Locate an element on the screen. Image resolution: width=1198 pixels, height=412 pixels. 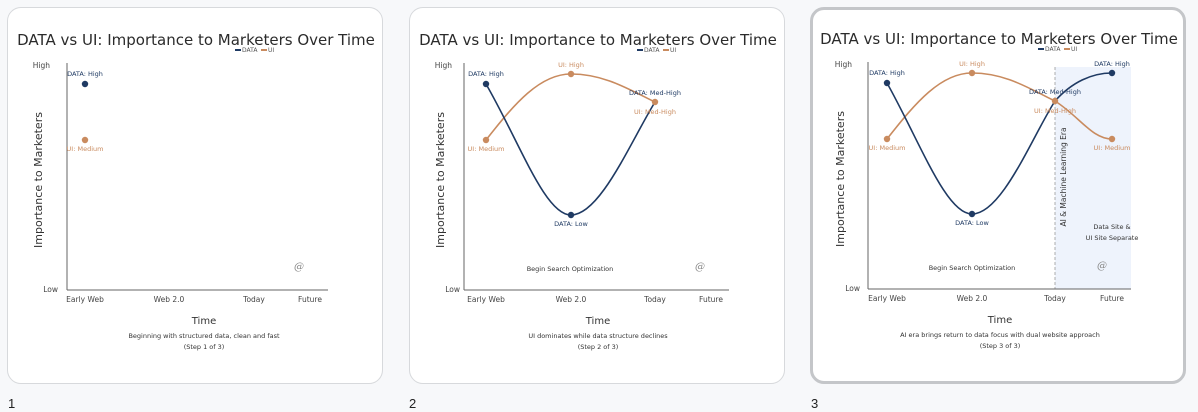
step-counter: (Step 2 of 3) is located at coordinates (598, 347).